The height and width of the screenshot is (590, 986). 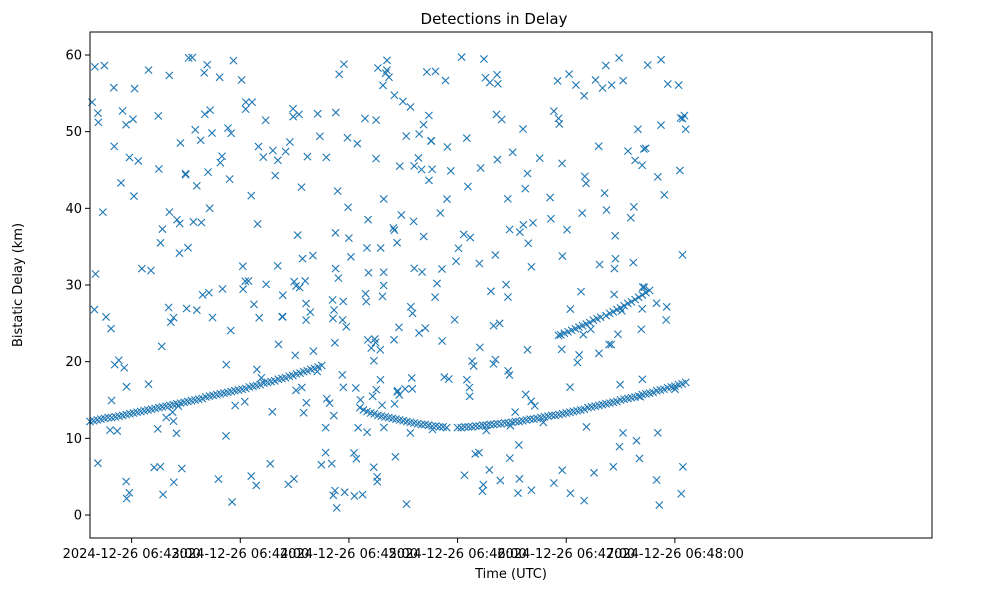 I want to click on x-tick-label: 2024-12-26 06:46:00, so click(x=458, y=554).